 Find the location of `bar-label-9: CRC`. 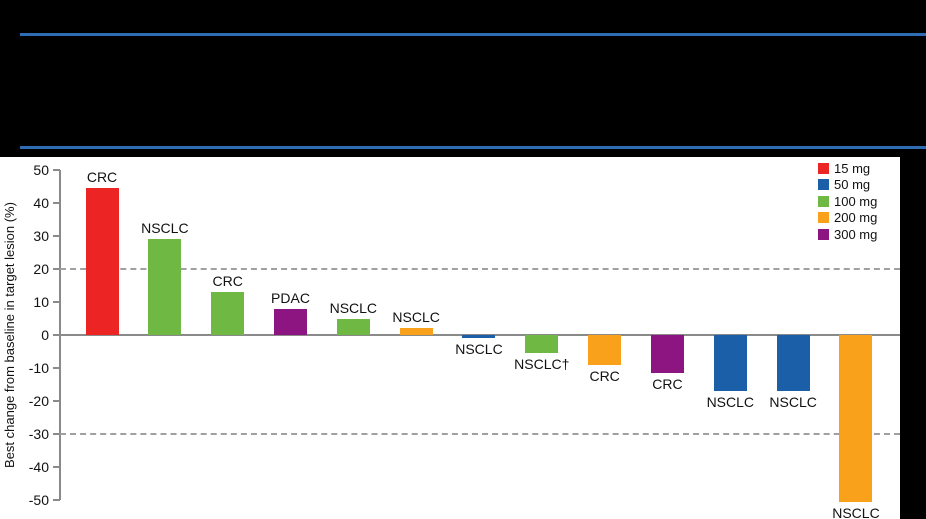

bar-label-9: CRC is located at coordinates (604, 375).